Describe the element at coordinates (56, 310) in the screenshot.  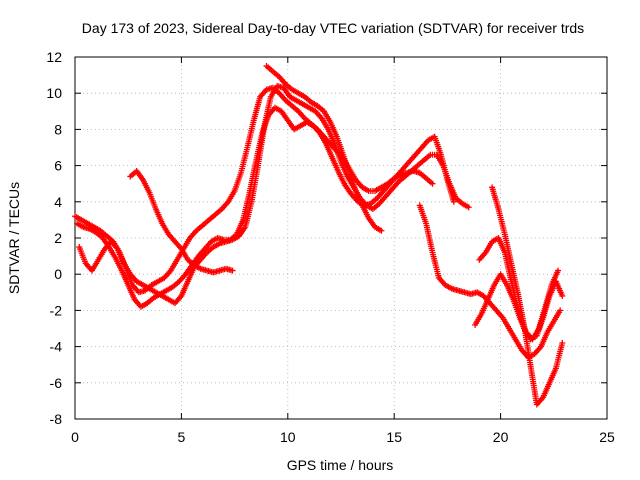
I see `y-tick-label: -2` at that location.